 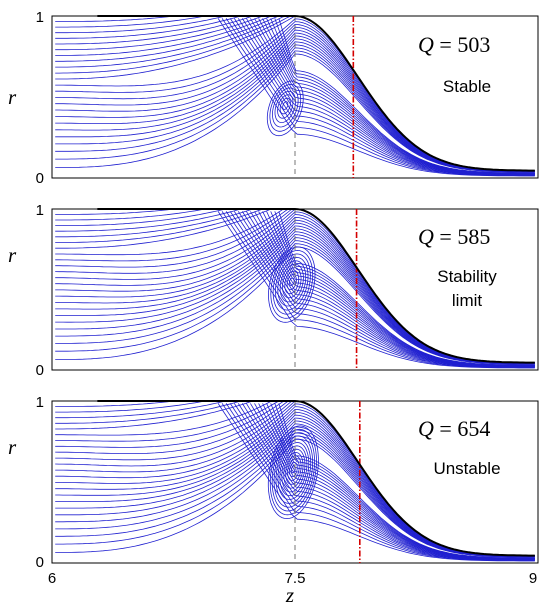 What do you see at coordinates (454, 428) in the screenshot?
I see `q-value-label: Q = 654` at bounding box center [454, 428].